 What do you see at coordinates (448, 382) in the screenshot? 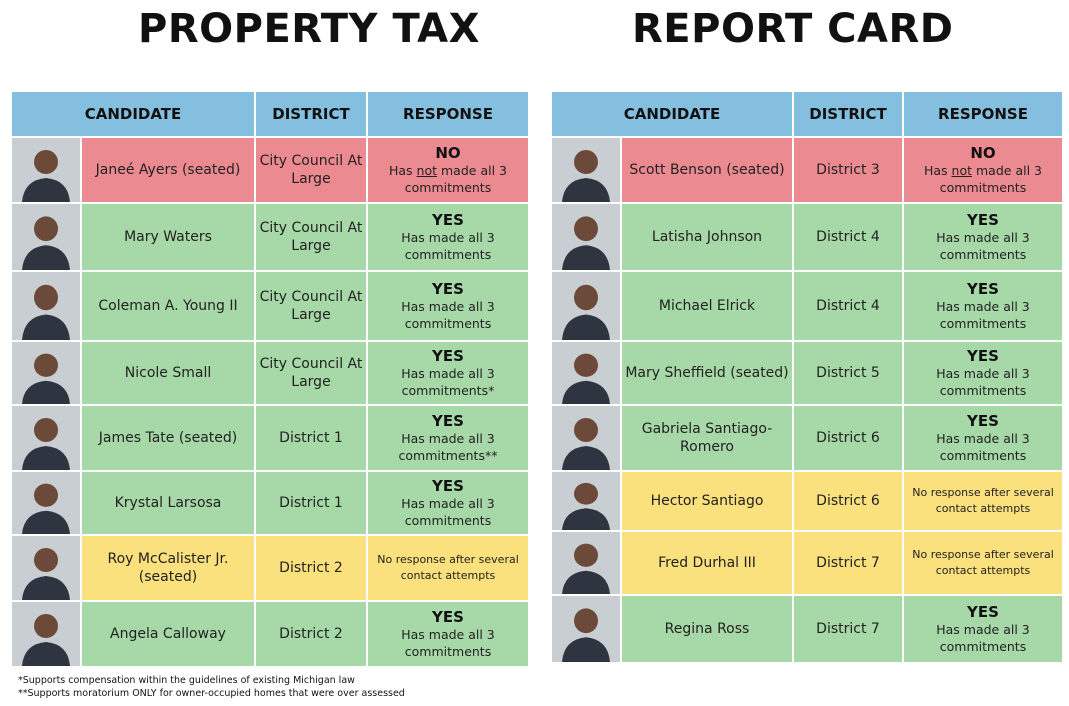
I see `response-text: Has made all 3 commitments*` at bounding box center [448, 382].